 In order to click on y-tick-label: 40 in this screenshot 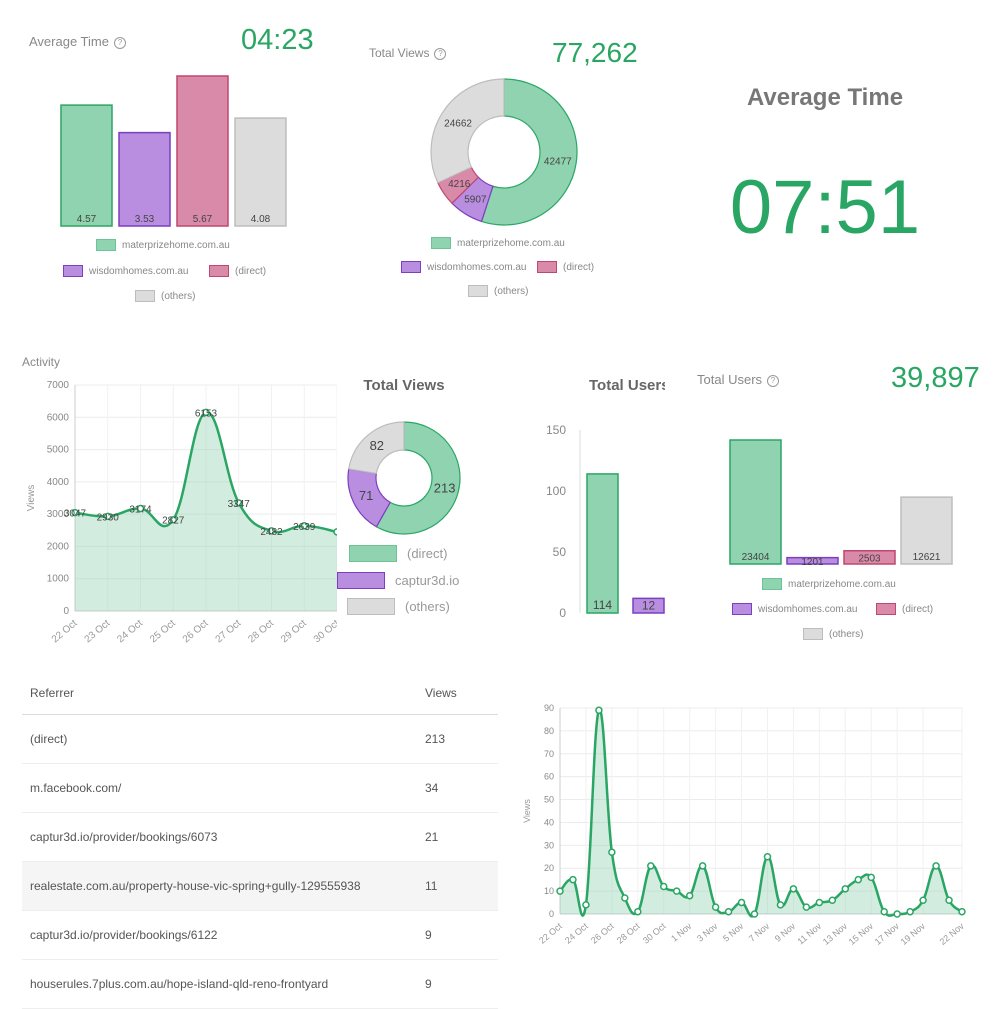, I will do `click(549, 822)`.